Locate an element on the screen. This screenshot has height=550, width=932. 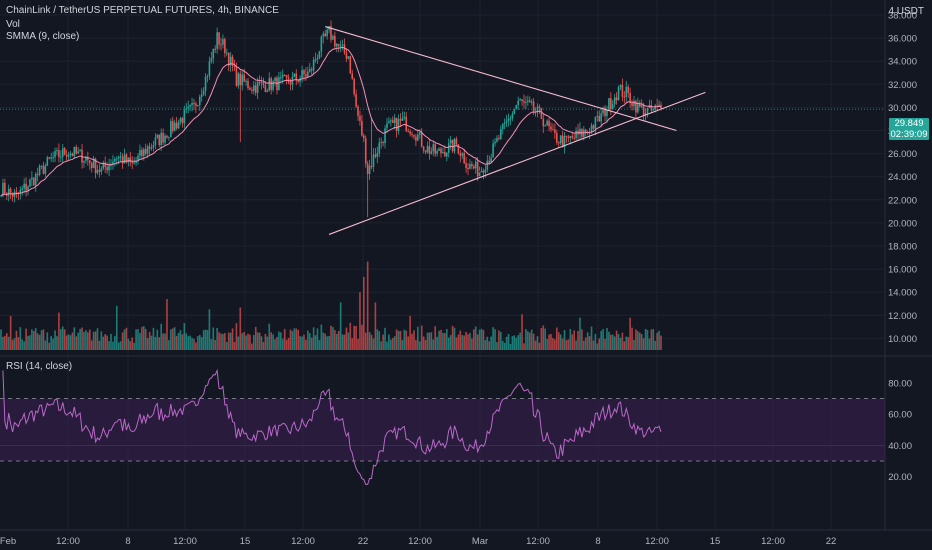
current-price-value: 29.849 is located at coordinates (909, 123).